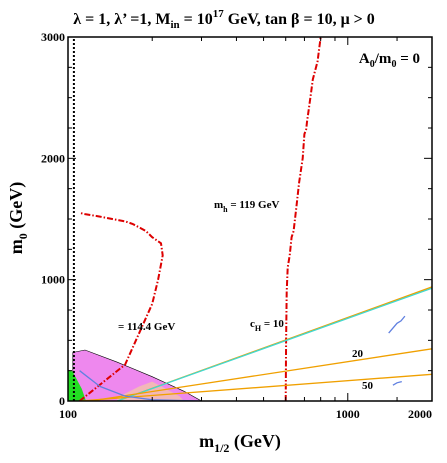  What do you see at coordinates (68, 414) in the screenshot?
I see `x-tick-label: 100` at bounding box center [68, 414].